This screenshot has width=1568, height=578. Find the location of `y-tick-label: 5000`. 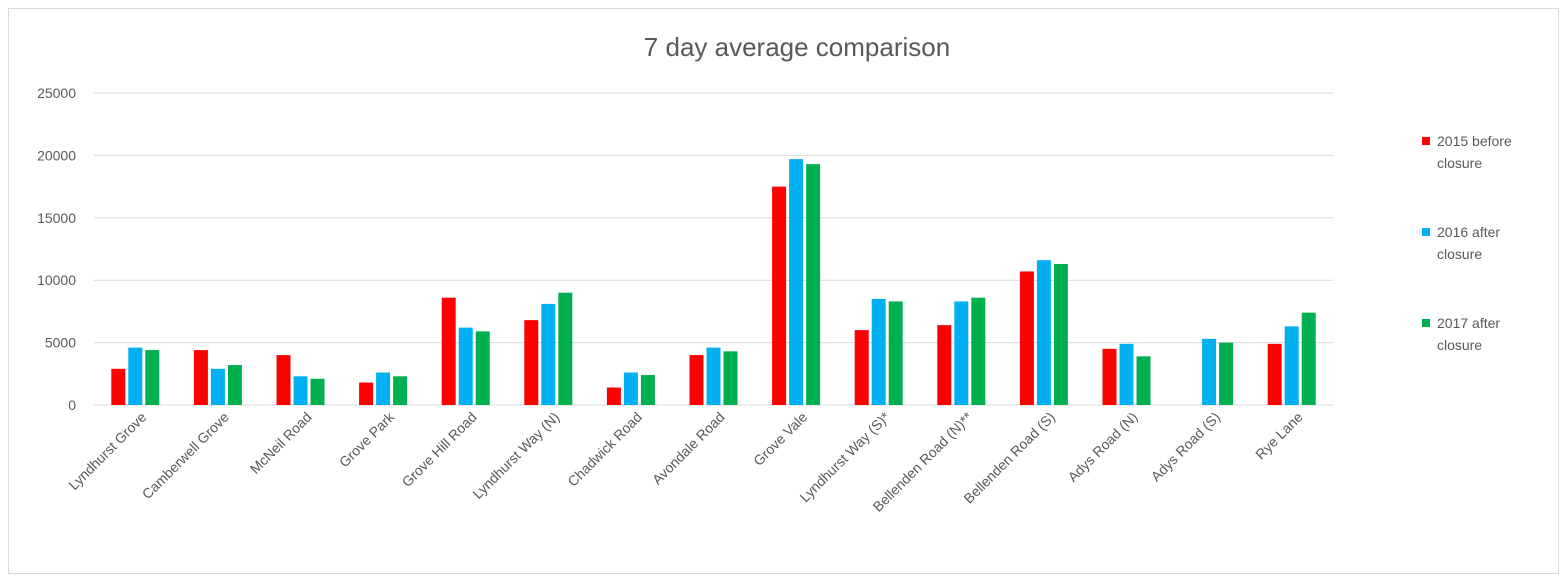

y-tick-label: 5000 is located at coordinates (60, 343).